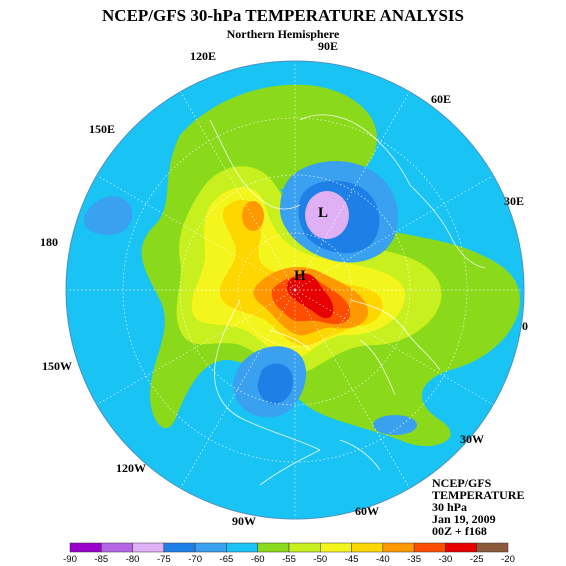 The image size is (566, 566). I want to click on info-line-variable: TEMPERATURE, so click(478, 495).